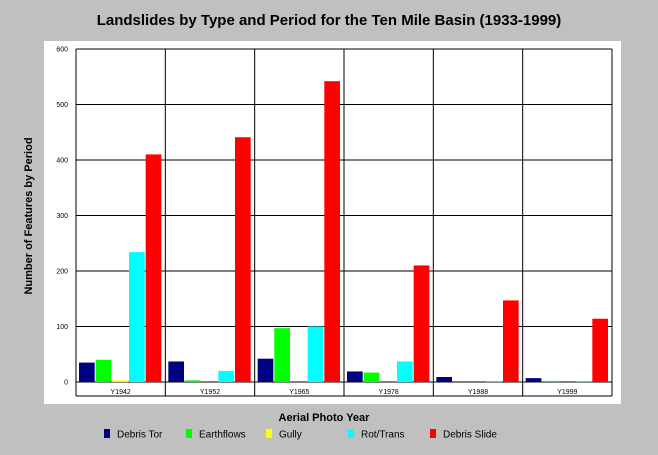 This screenshot has height=455, width=658. Describe the element at coordinates (66, 383) in the screenshot. I see `y-tick-label: 0` at that location.